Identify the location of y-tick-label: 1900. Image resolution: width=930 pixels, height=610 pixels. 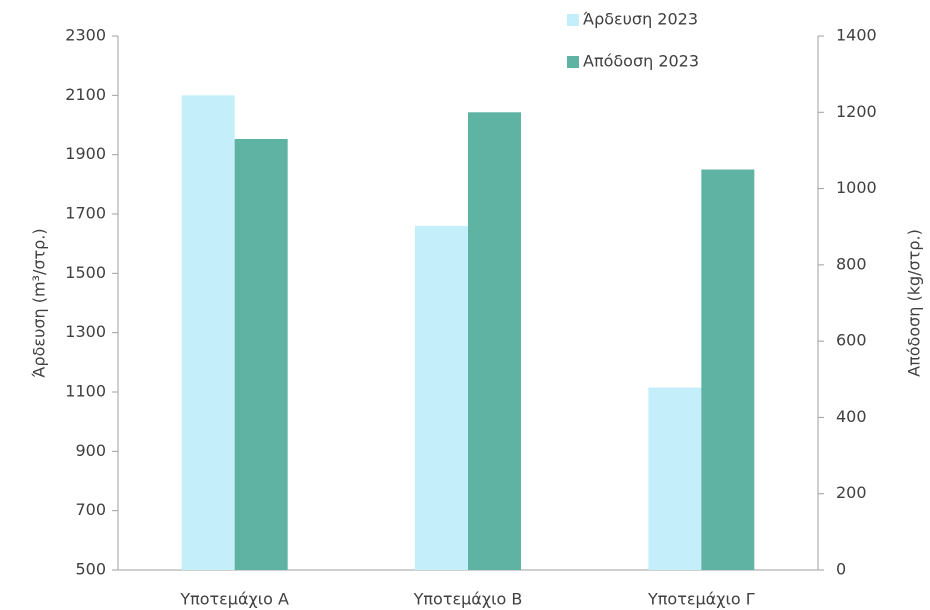
(85, 153).